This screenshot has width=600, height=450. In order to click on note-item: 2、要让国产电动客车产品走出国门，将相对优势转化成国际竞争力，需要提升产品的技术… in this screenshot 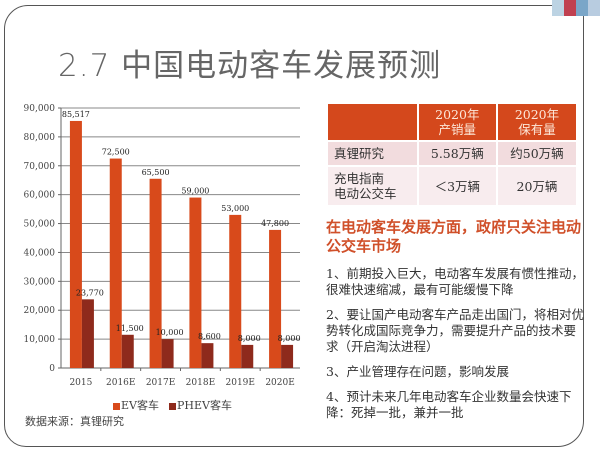, I will do `click(455, 330)`.